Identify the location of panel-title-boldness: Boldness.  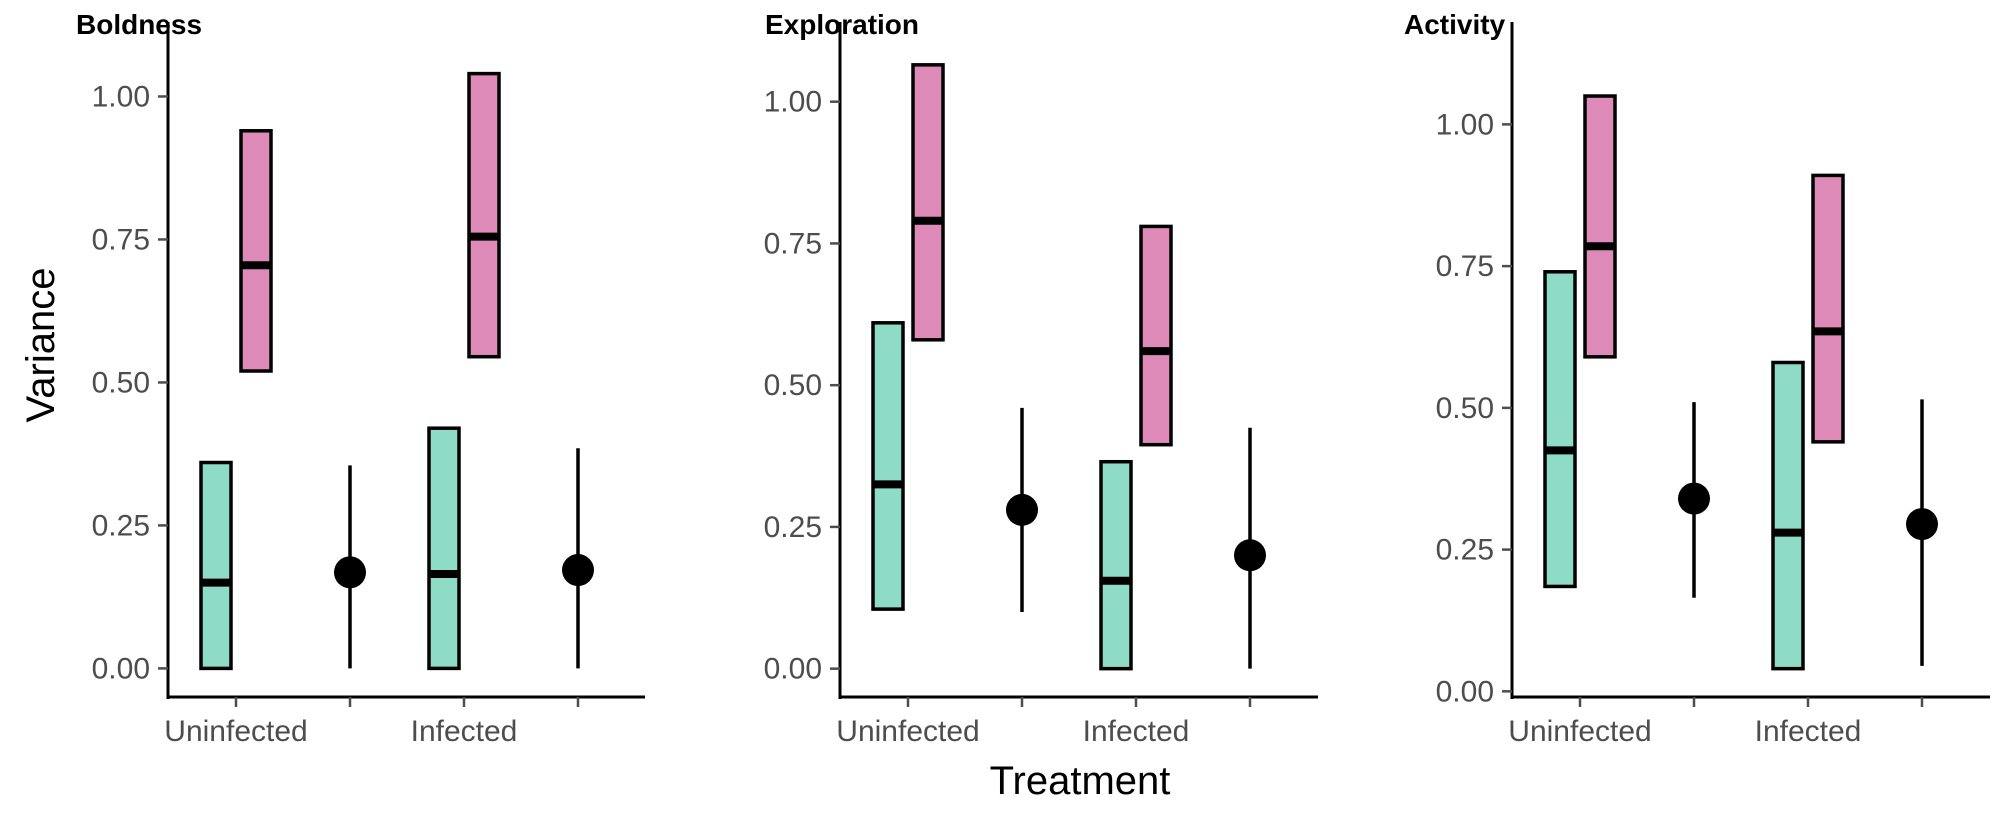
(139, 24).